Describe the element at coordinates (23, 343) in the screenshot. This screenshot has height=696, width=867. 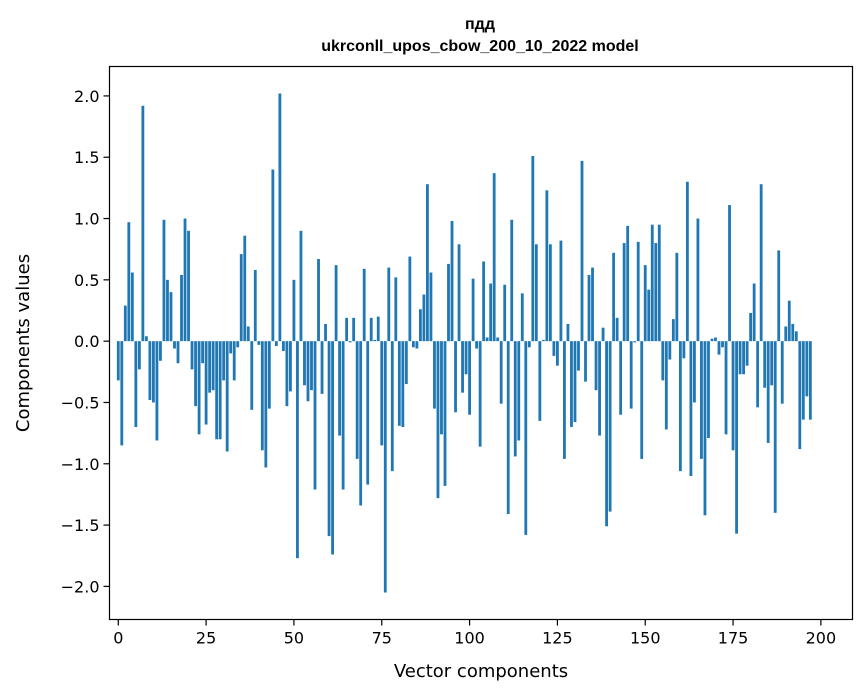
I see `y-axis-label: Components values` at that location.